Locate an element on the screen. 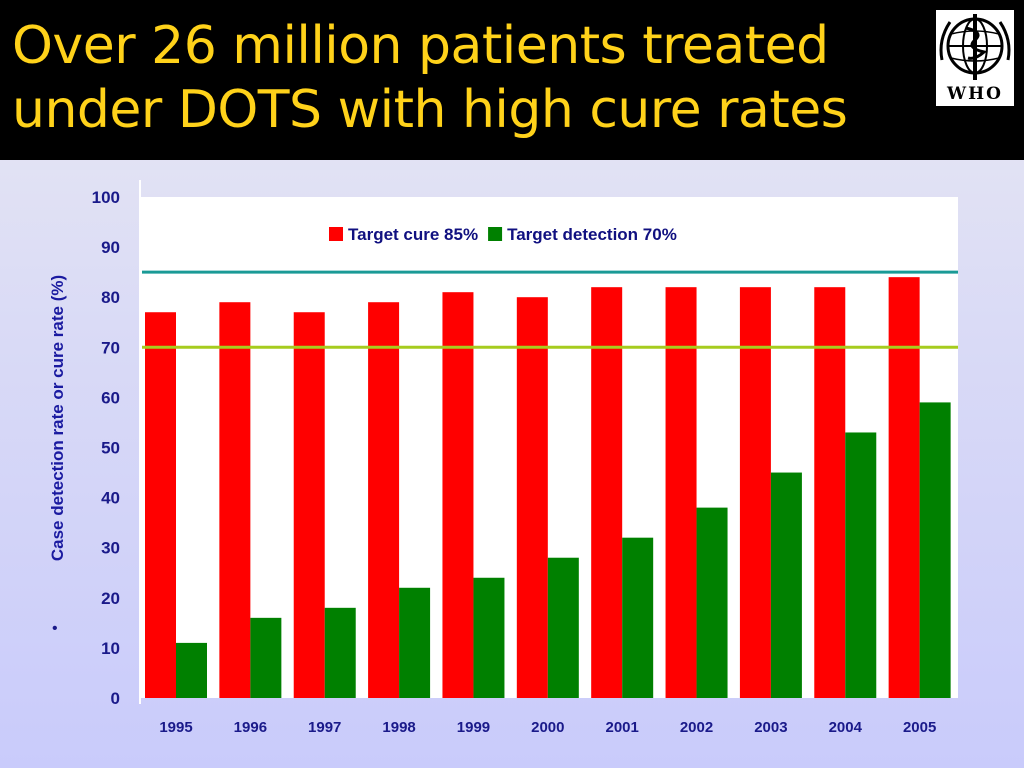  bar-detection-1996 is located at coordinates (266, 657).